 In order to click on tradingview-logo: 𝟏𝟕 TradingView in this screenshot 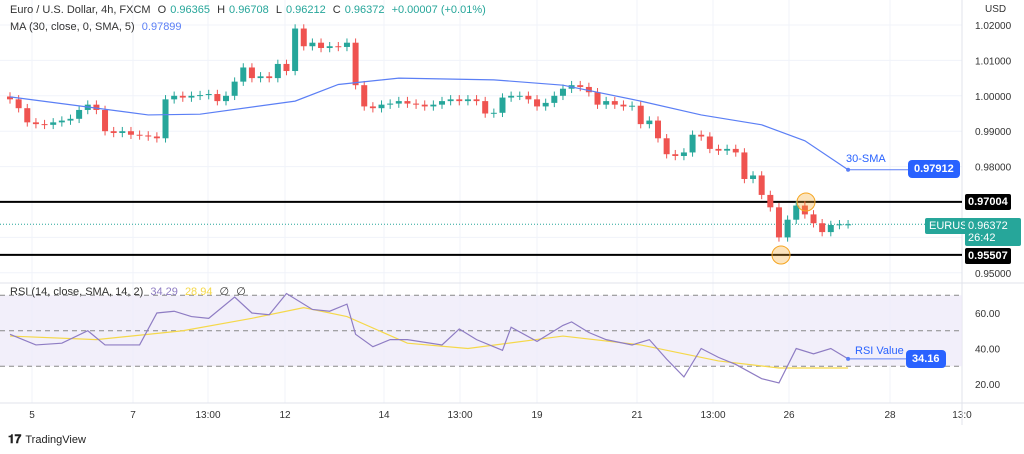, I will do `click(47, 439)`.